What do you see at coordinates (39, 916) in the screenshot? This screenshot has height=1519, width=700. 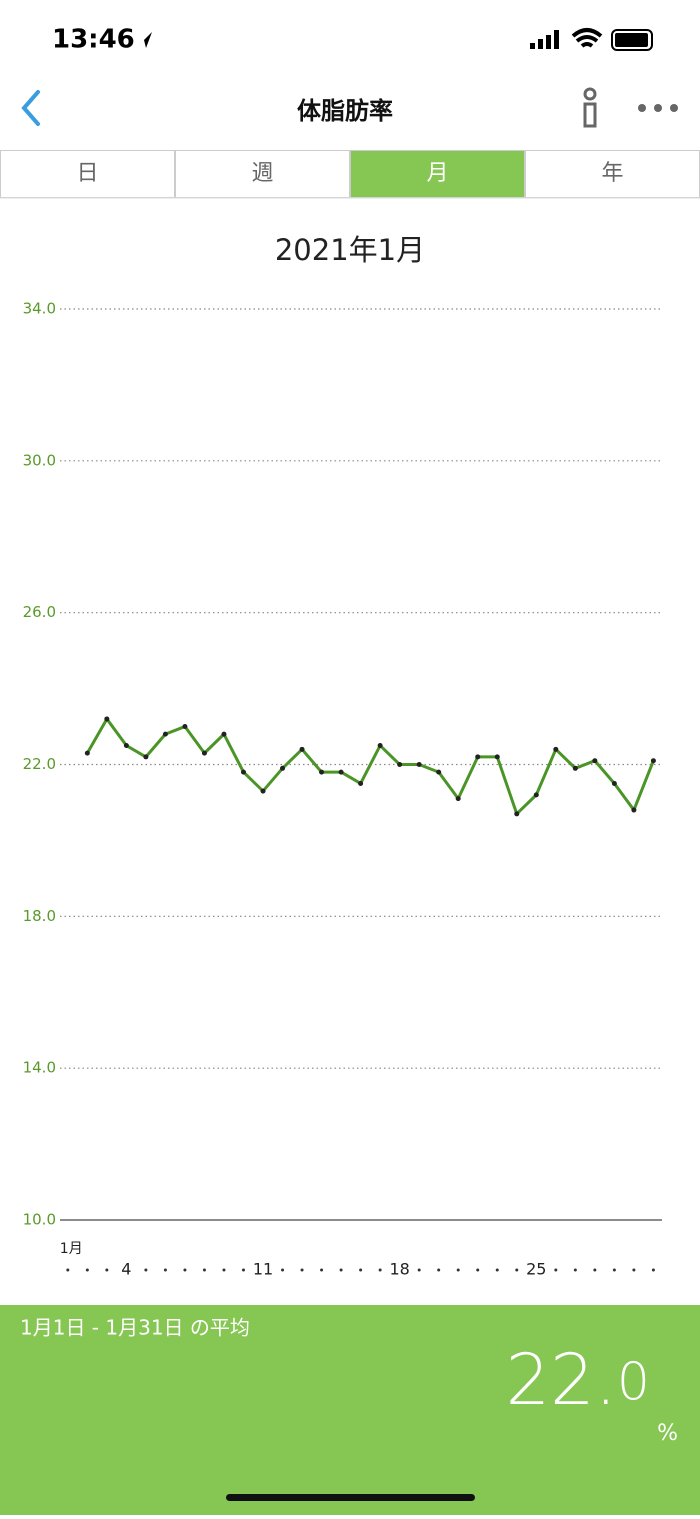 I see `y-tick-label: 18.0` at bounding box center [39, 916].